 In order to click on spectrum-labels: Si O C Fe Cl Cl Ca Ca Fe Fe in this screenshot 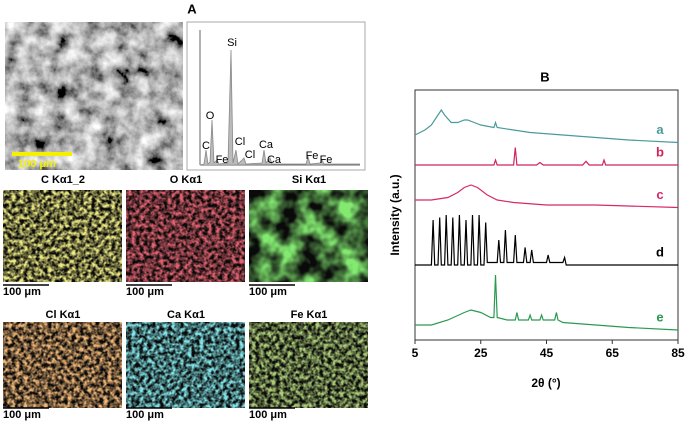, I will do `click(267, 101)`.